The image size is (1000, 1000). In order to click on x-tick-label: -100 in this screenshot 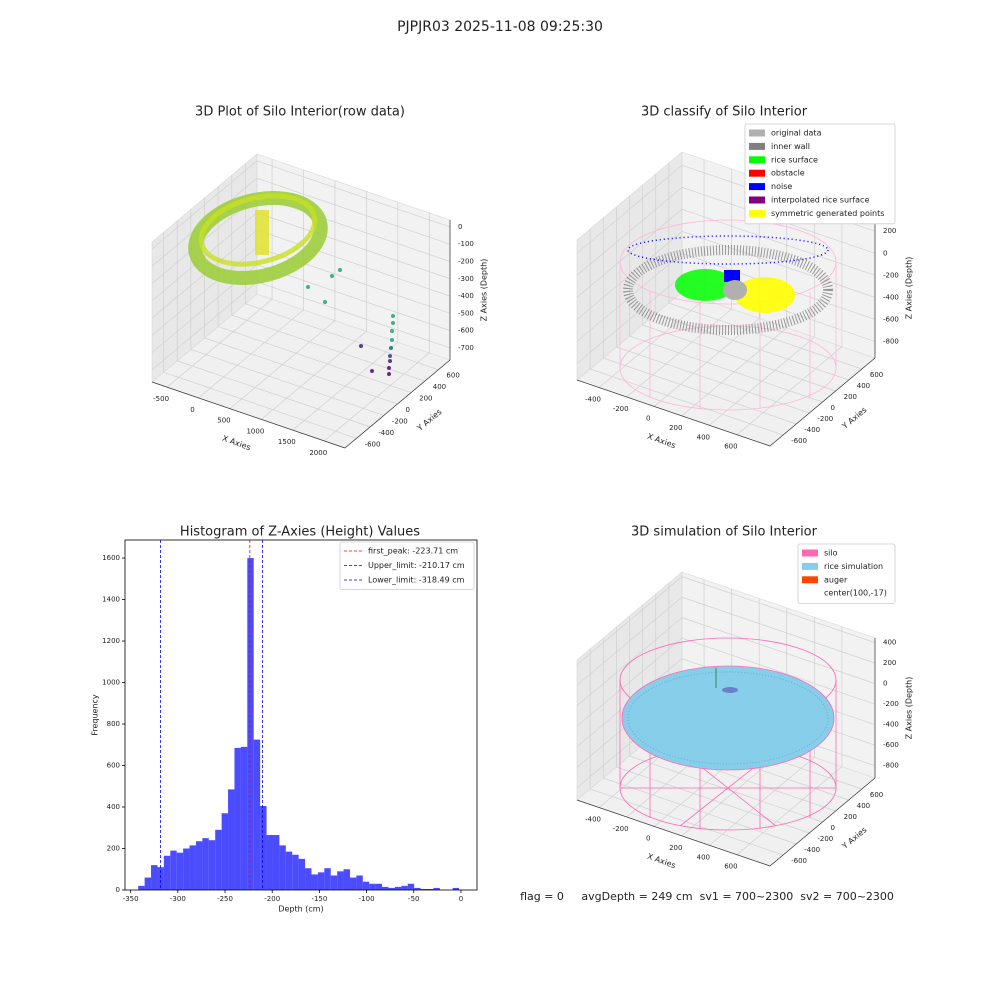, I will do `click(367, 899)`.